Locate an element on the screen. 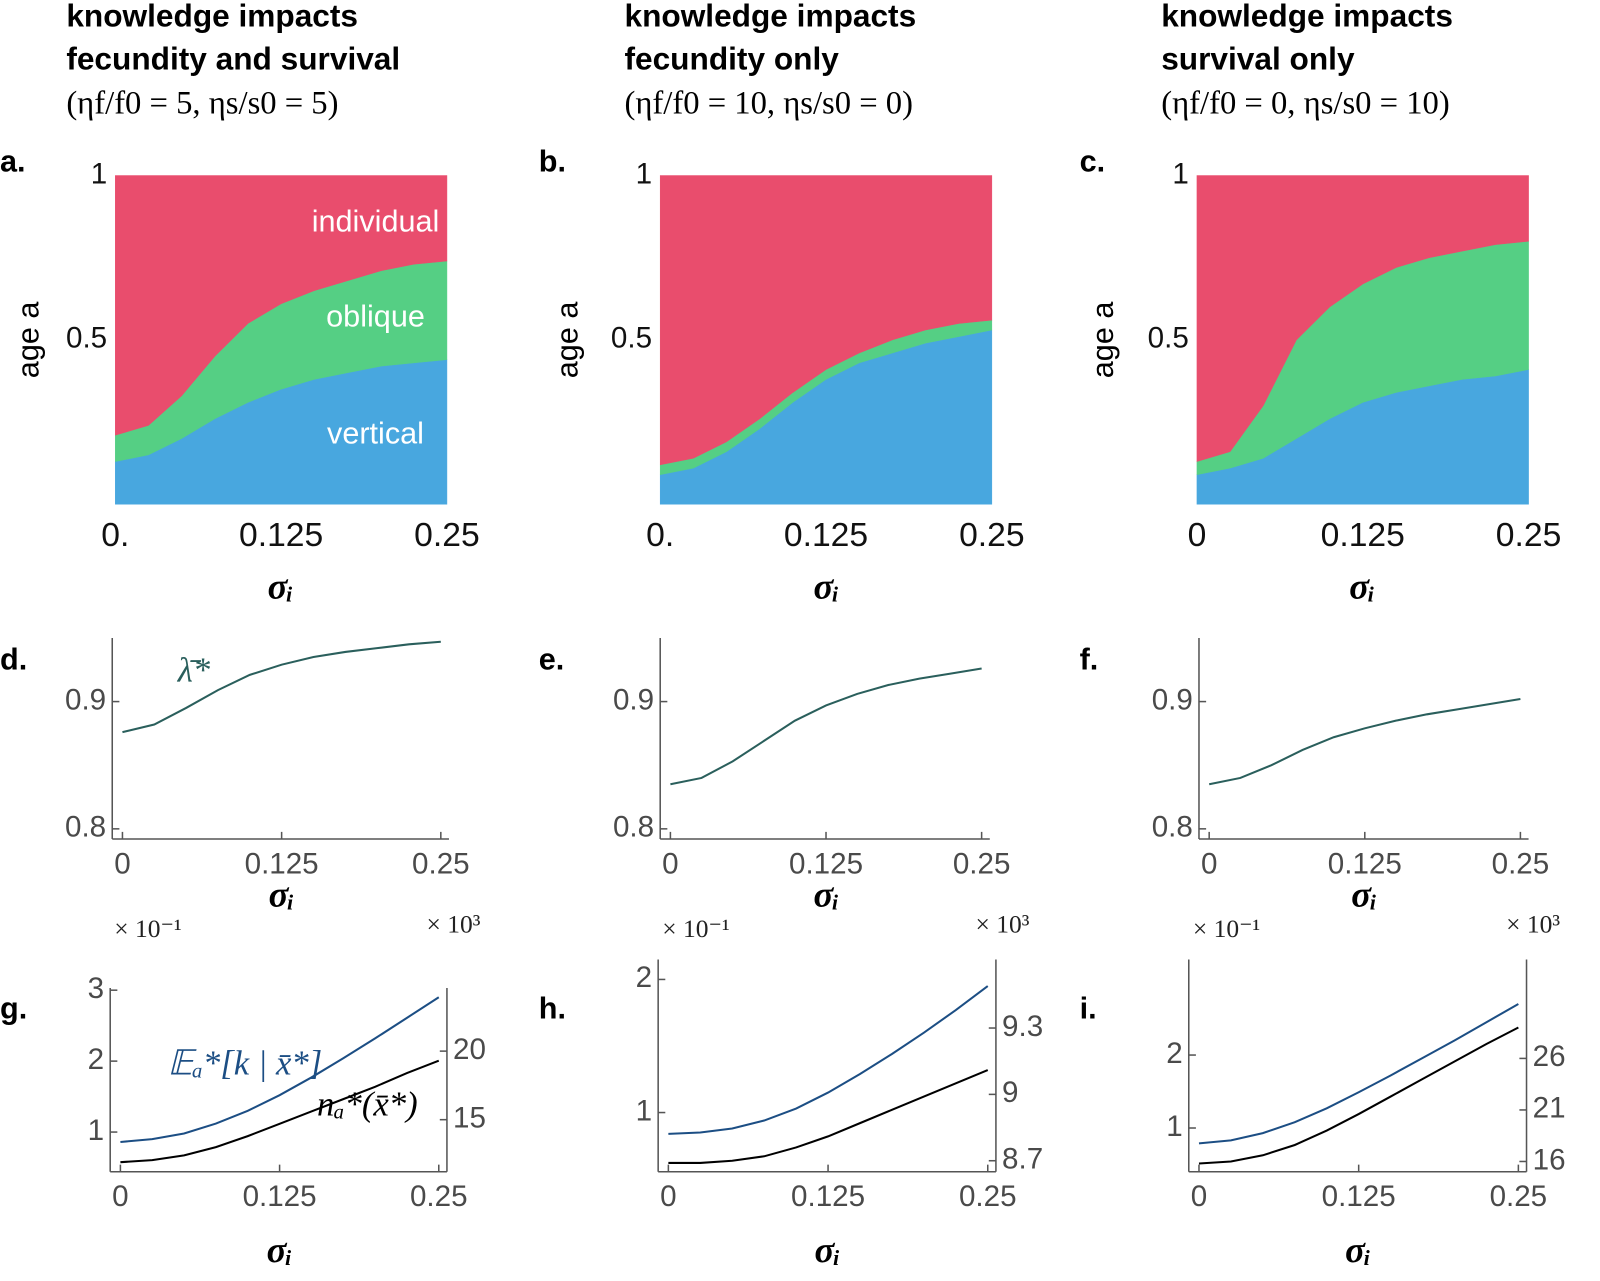 The height and width of the screenshot is (1281, 1600). y2-tick-label: 8.7 is located at coordinates (1022, 1159).